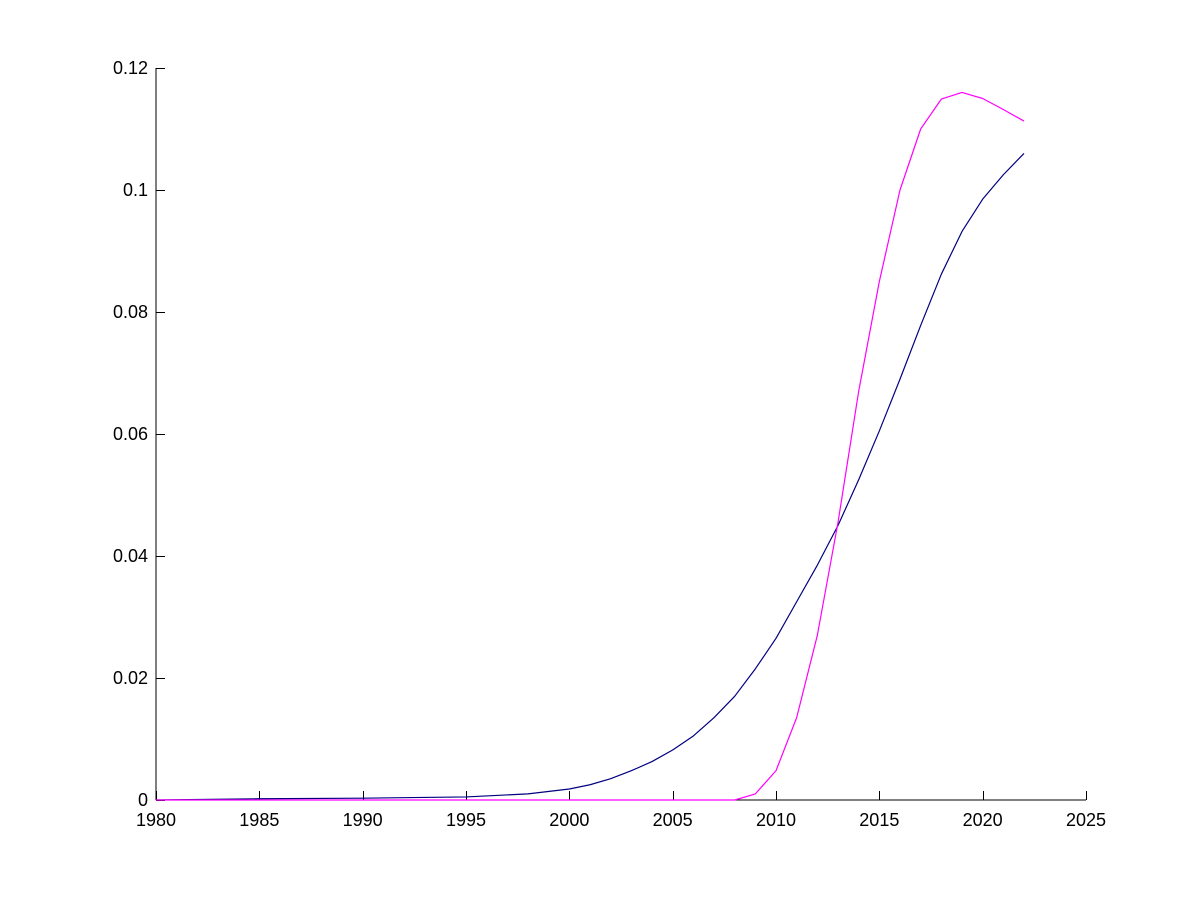  I want to click on y-tick-label: 0.04, so click(130, 556).